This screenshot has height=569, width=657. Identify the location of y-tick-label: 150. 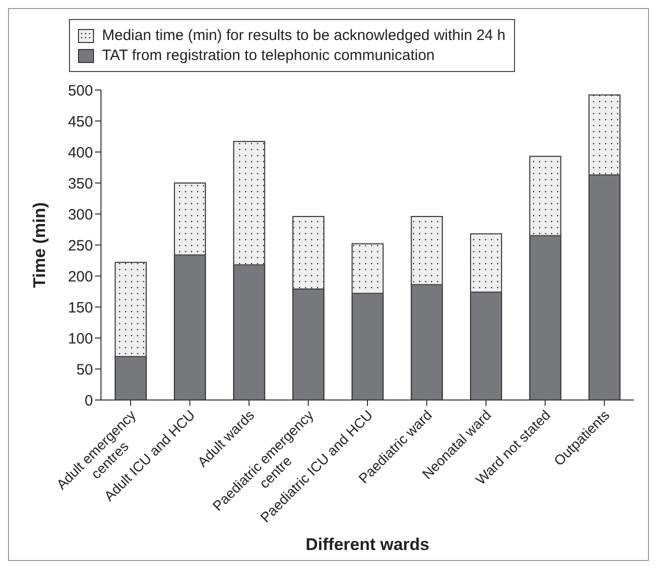
(80, 307).